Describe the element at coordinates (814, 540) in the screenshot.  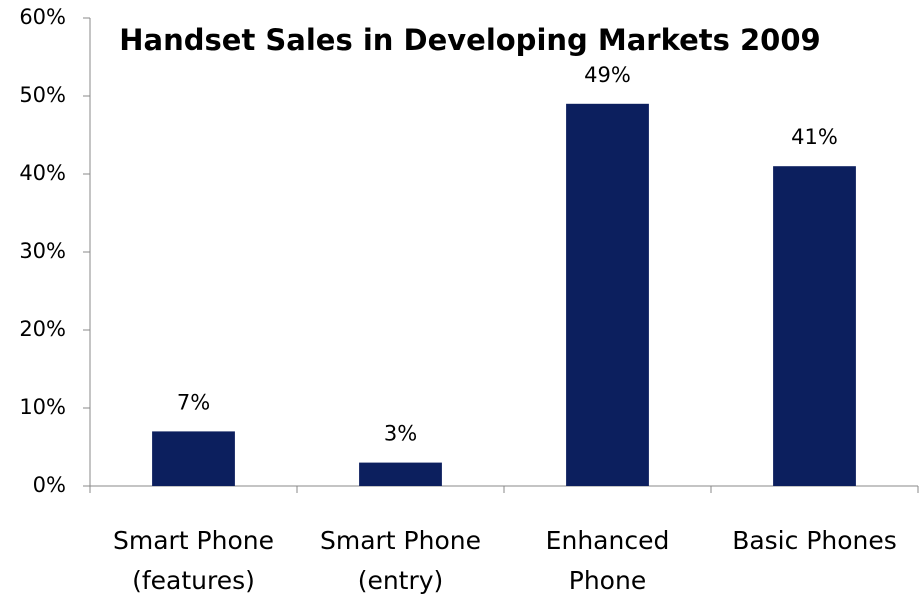
I see `x-tick-label: Basic Phones` at that location.